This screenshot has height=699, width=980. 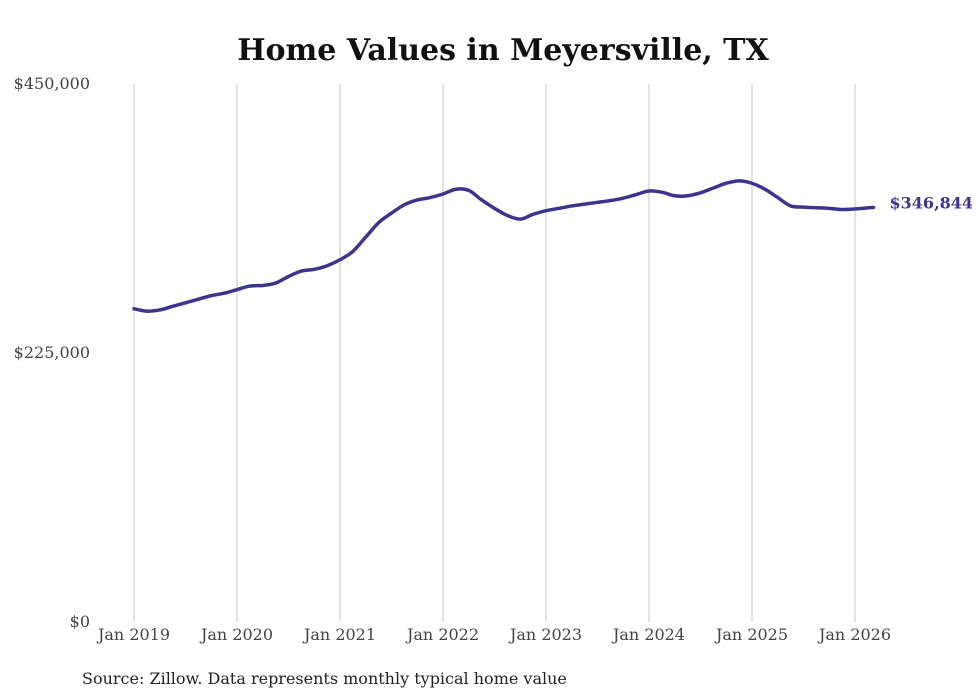 I want to click on y-tick-label: $450,000, so click(x=52, y=83).